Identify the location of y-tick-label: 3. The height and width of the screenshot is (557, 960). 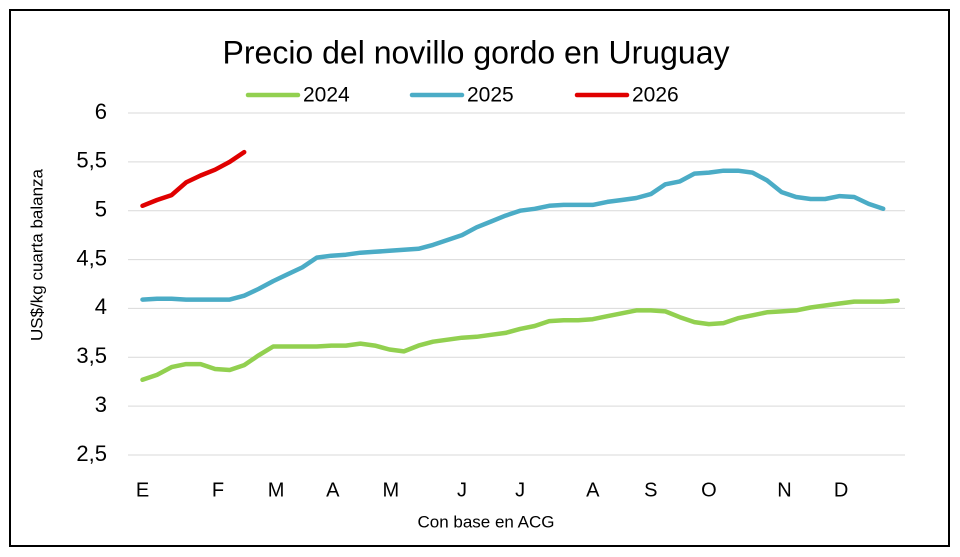
(101, 404).